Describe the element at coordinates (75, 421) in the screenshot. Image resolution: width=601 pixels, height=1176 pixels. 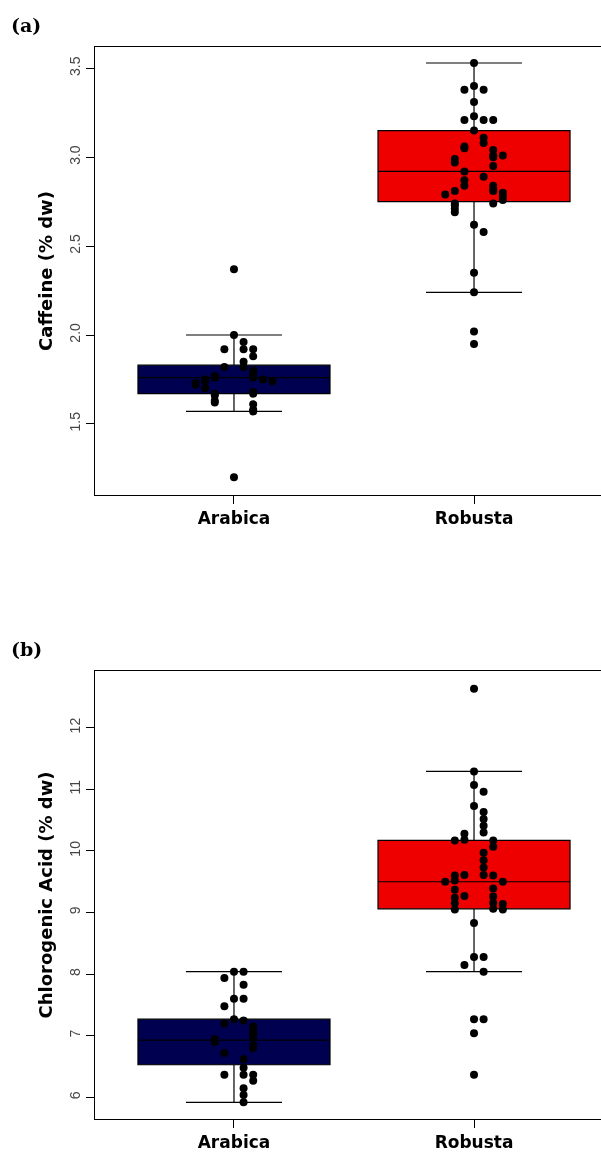
I see `y-tick-label: 1.5` at that location.